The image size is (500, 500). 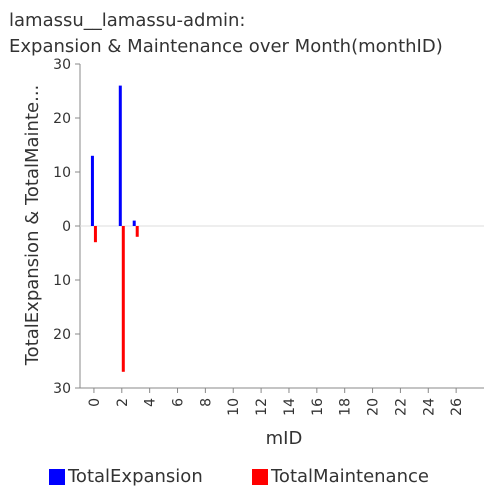 What do you see at coordinates (262, 407) in the screenshot?
I see `x-tick-label: 12` at bounding box center [262, 407].